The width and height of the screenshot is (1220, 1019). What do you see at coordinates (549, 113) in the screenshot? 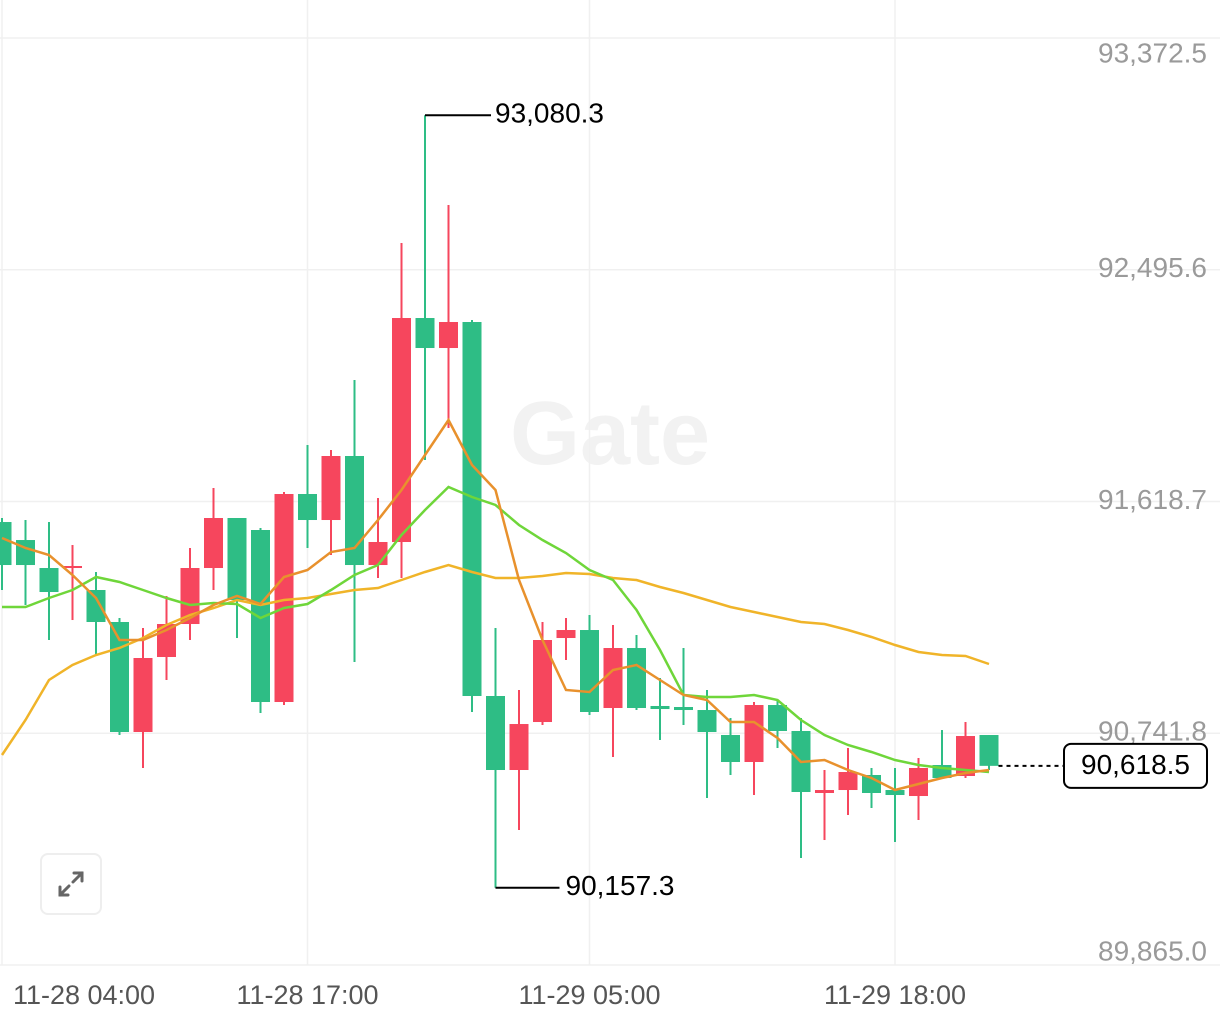
I see `max-label: 93,080.3` at bounding box center [549, 113].